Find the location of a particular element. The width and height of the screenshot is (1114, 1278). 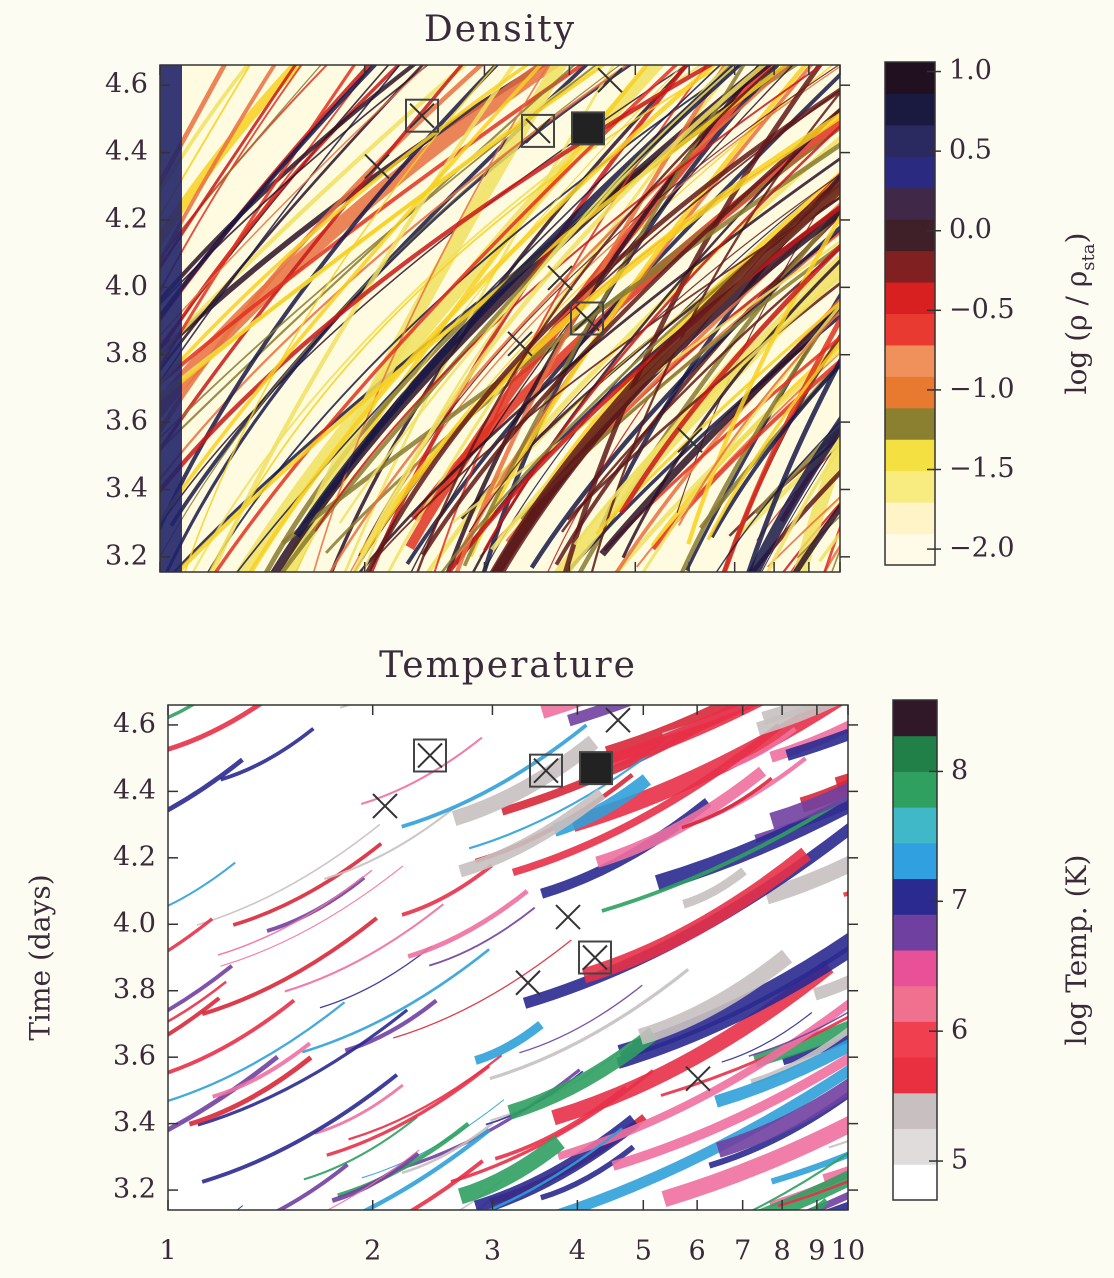

colorbar-tick-label: 5 is located at coordinates (959, 1160).